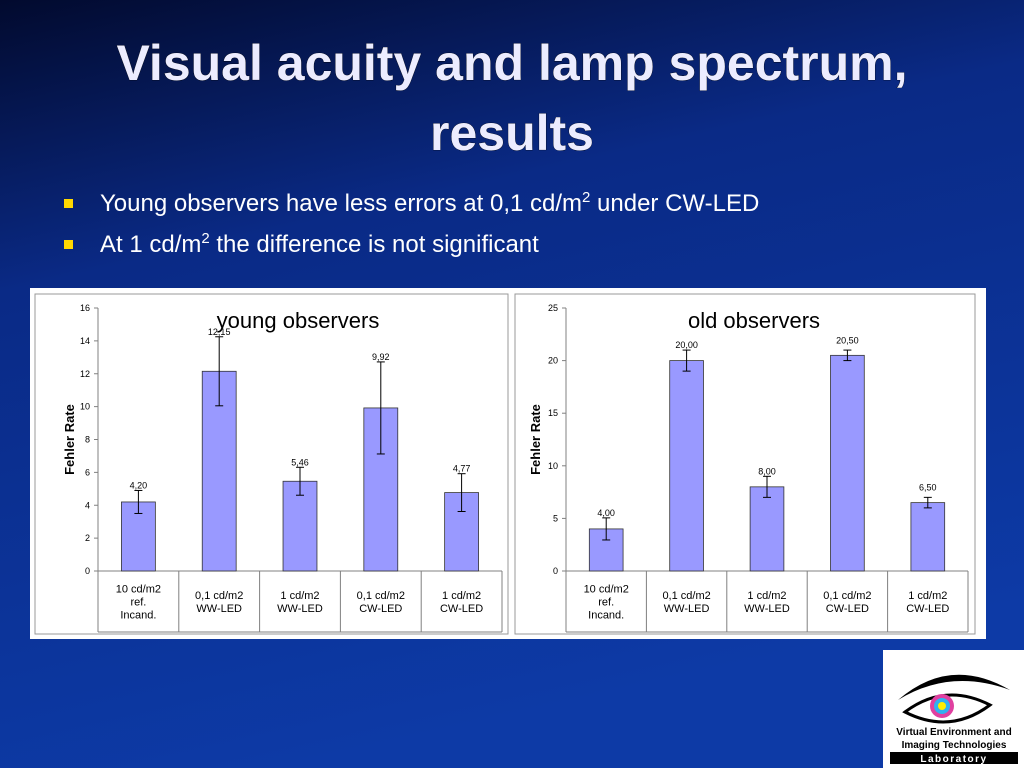 Image resolution: width=1024 pixels, height=768 pixels. I want to click on y-tick-label: 20, so click(553, 361).